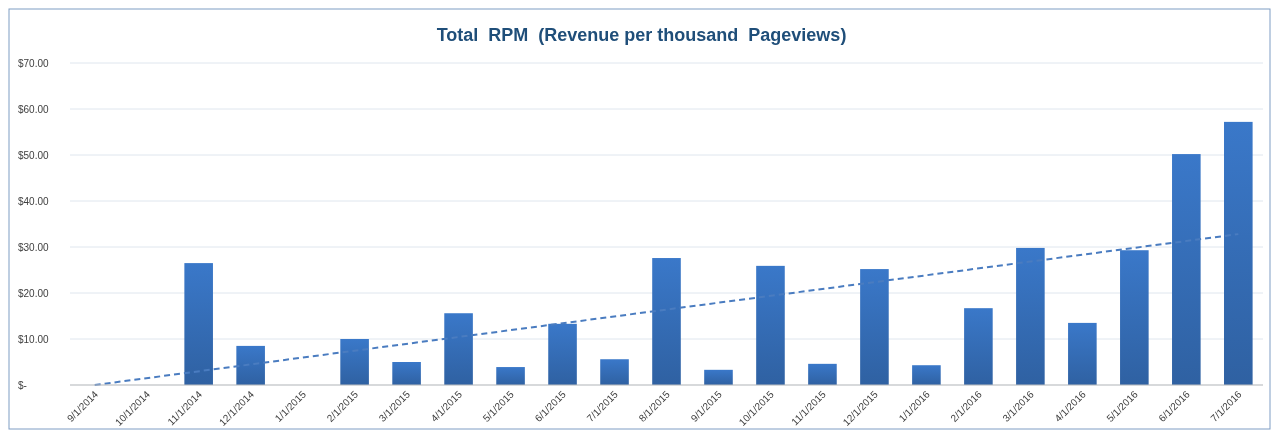 The image size is (1283, 442). What do you see at coordinates (34, 109) in the screenshot?
I see `y-tick-label: $60.00` at bounding box center [34, 109].